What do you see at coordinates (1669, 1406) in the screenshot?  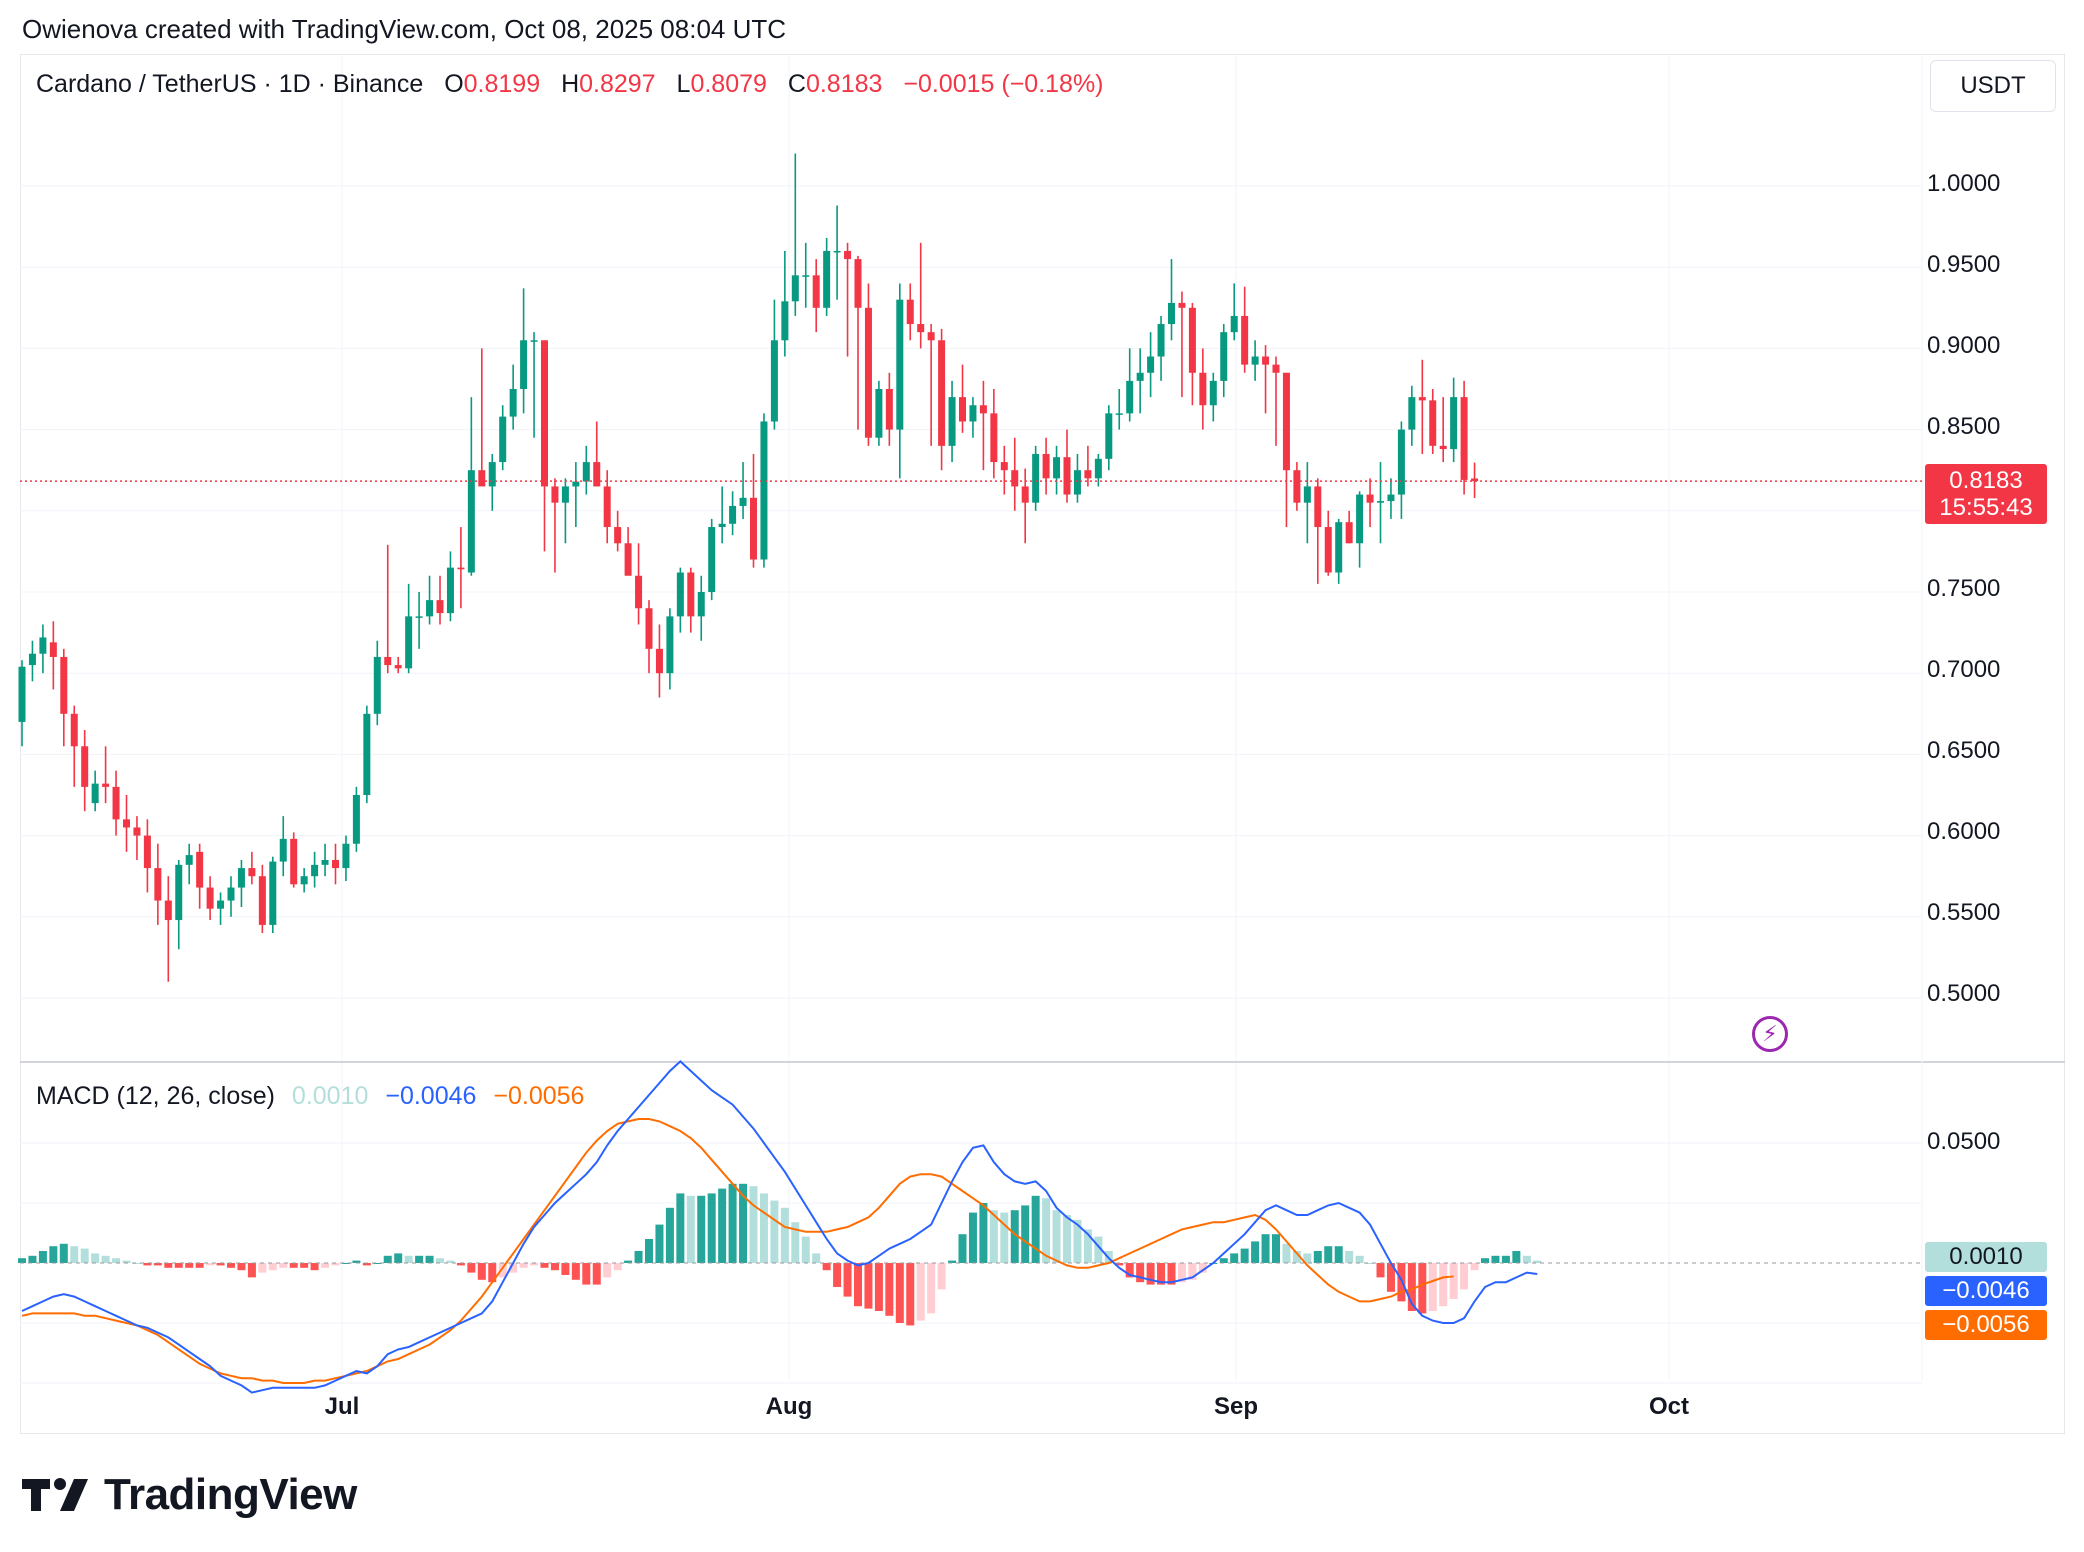 I see `date-label-oct: Oct` at bounding box center [1669, 1406].